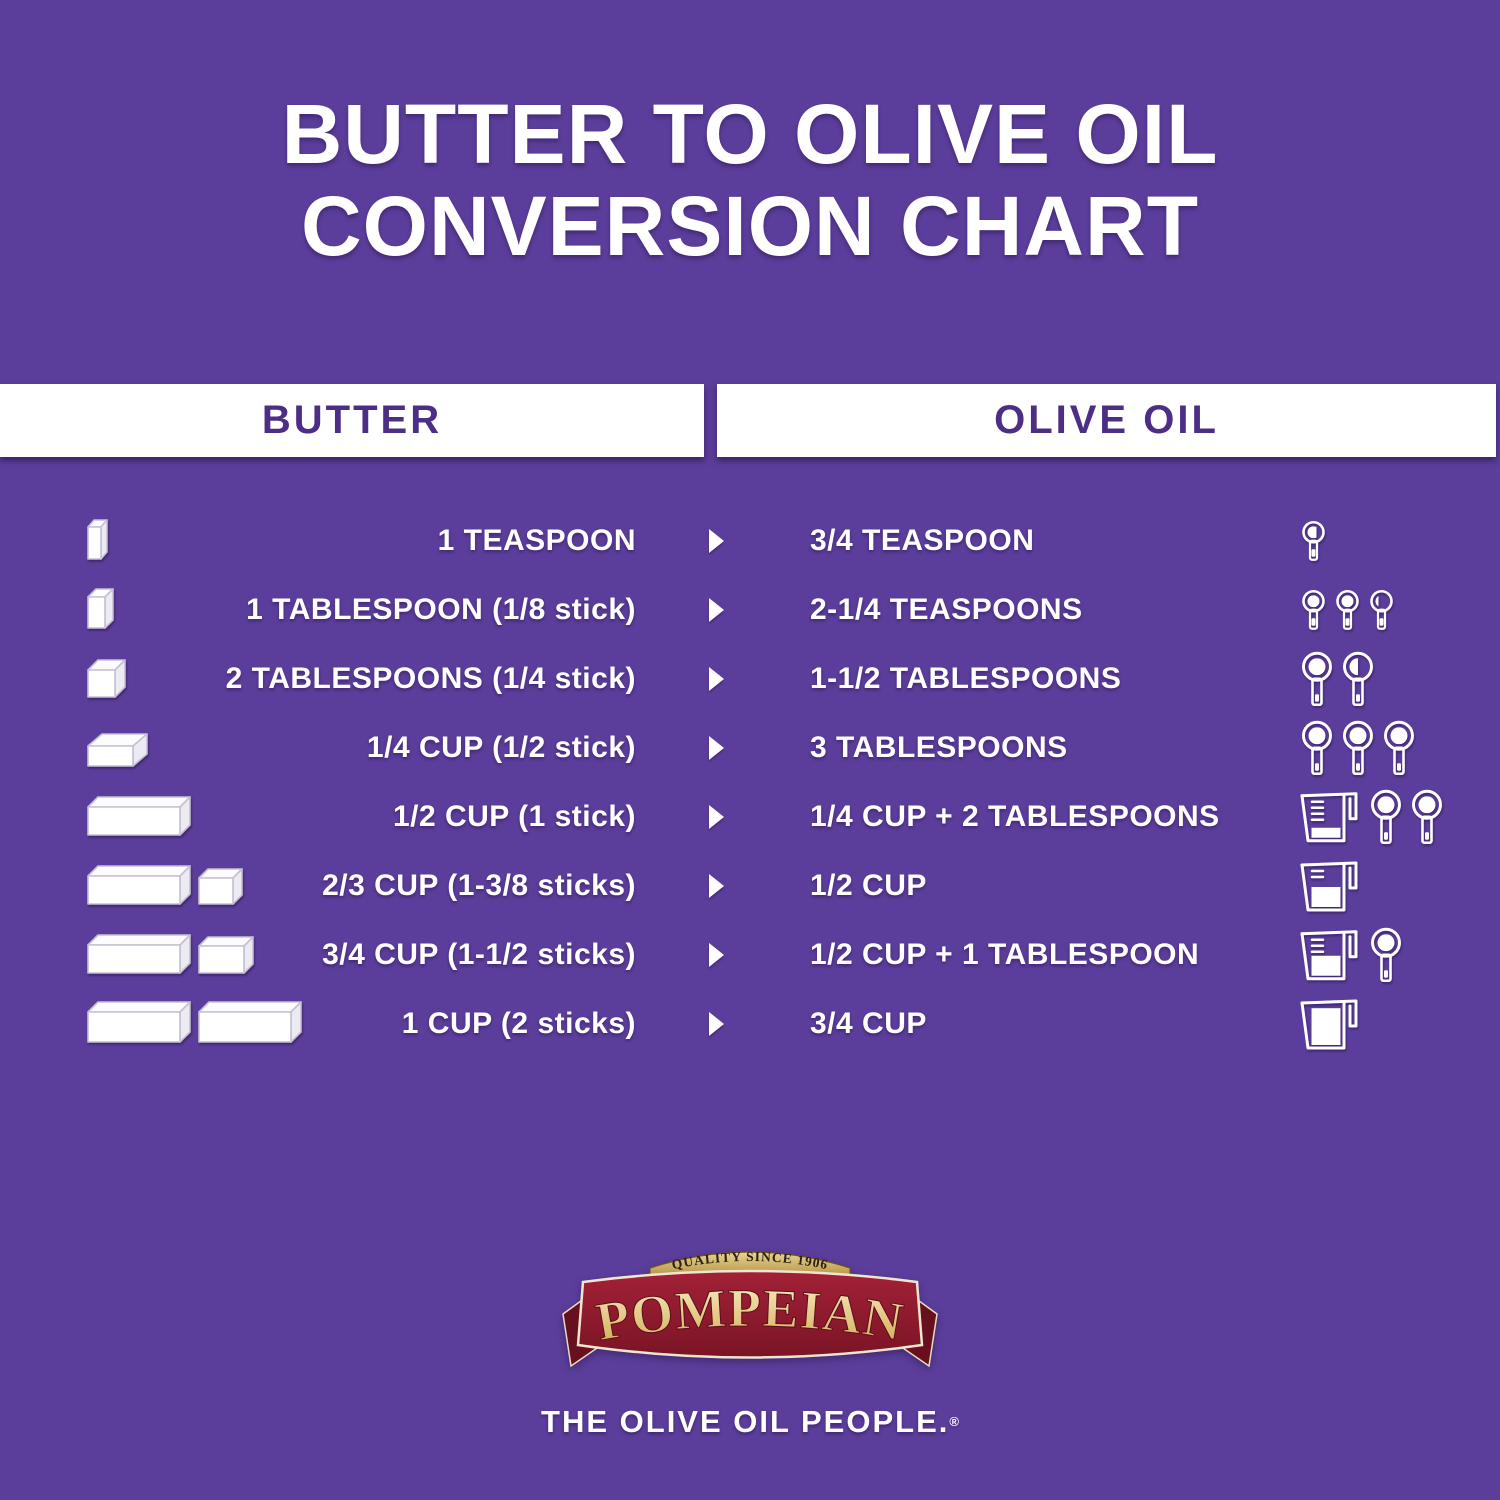 Image resolution: width=1500 pixels, height=1500 pixels. Describe the element at coordinates (430, 678) in the screenshot. I see `butter-amount-label: 2 TABLESPOONS (1/4 stick)` at that location.